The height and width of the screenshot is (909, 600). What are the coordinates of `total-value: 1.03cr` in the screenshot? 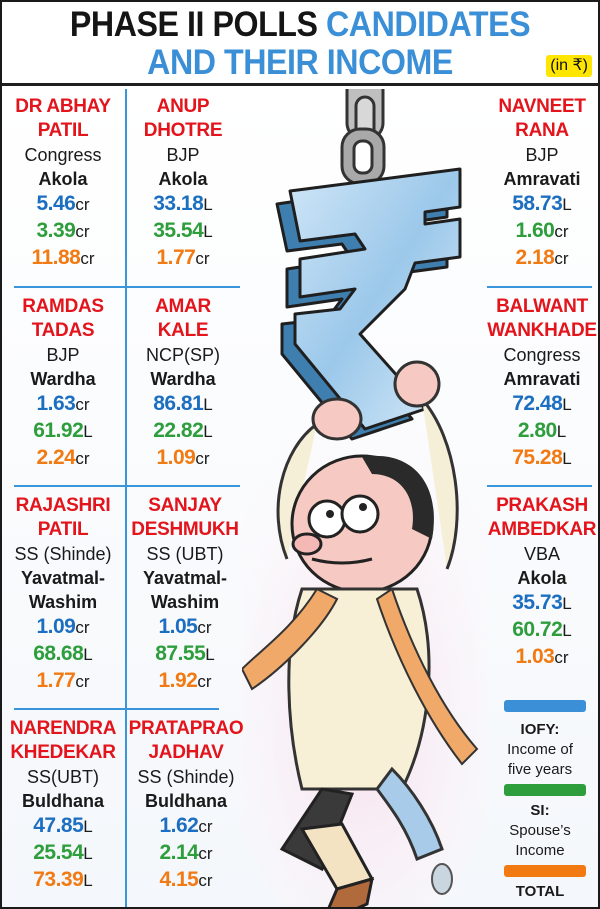 It's located at (542, 656).